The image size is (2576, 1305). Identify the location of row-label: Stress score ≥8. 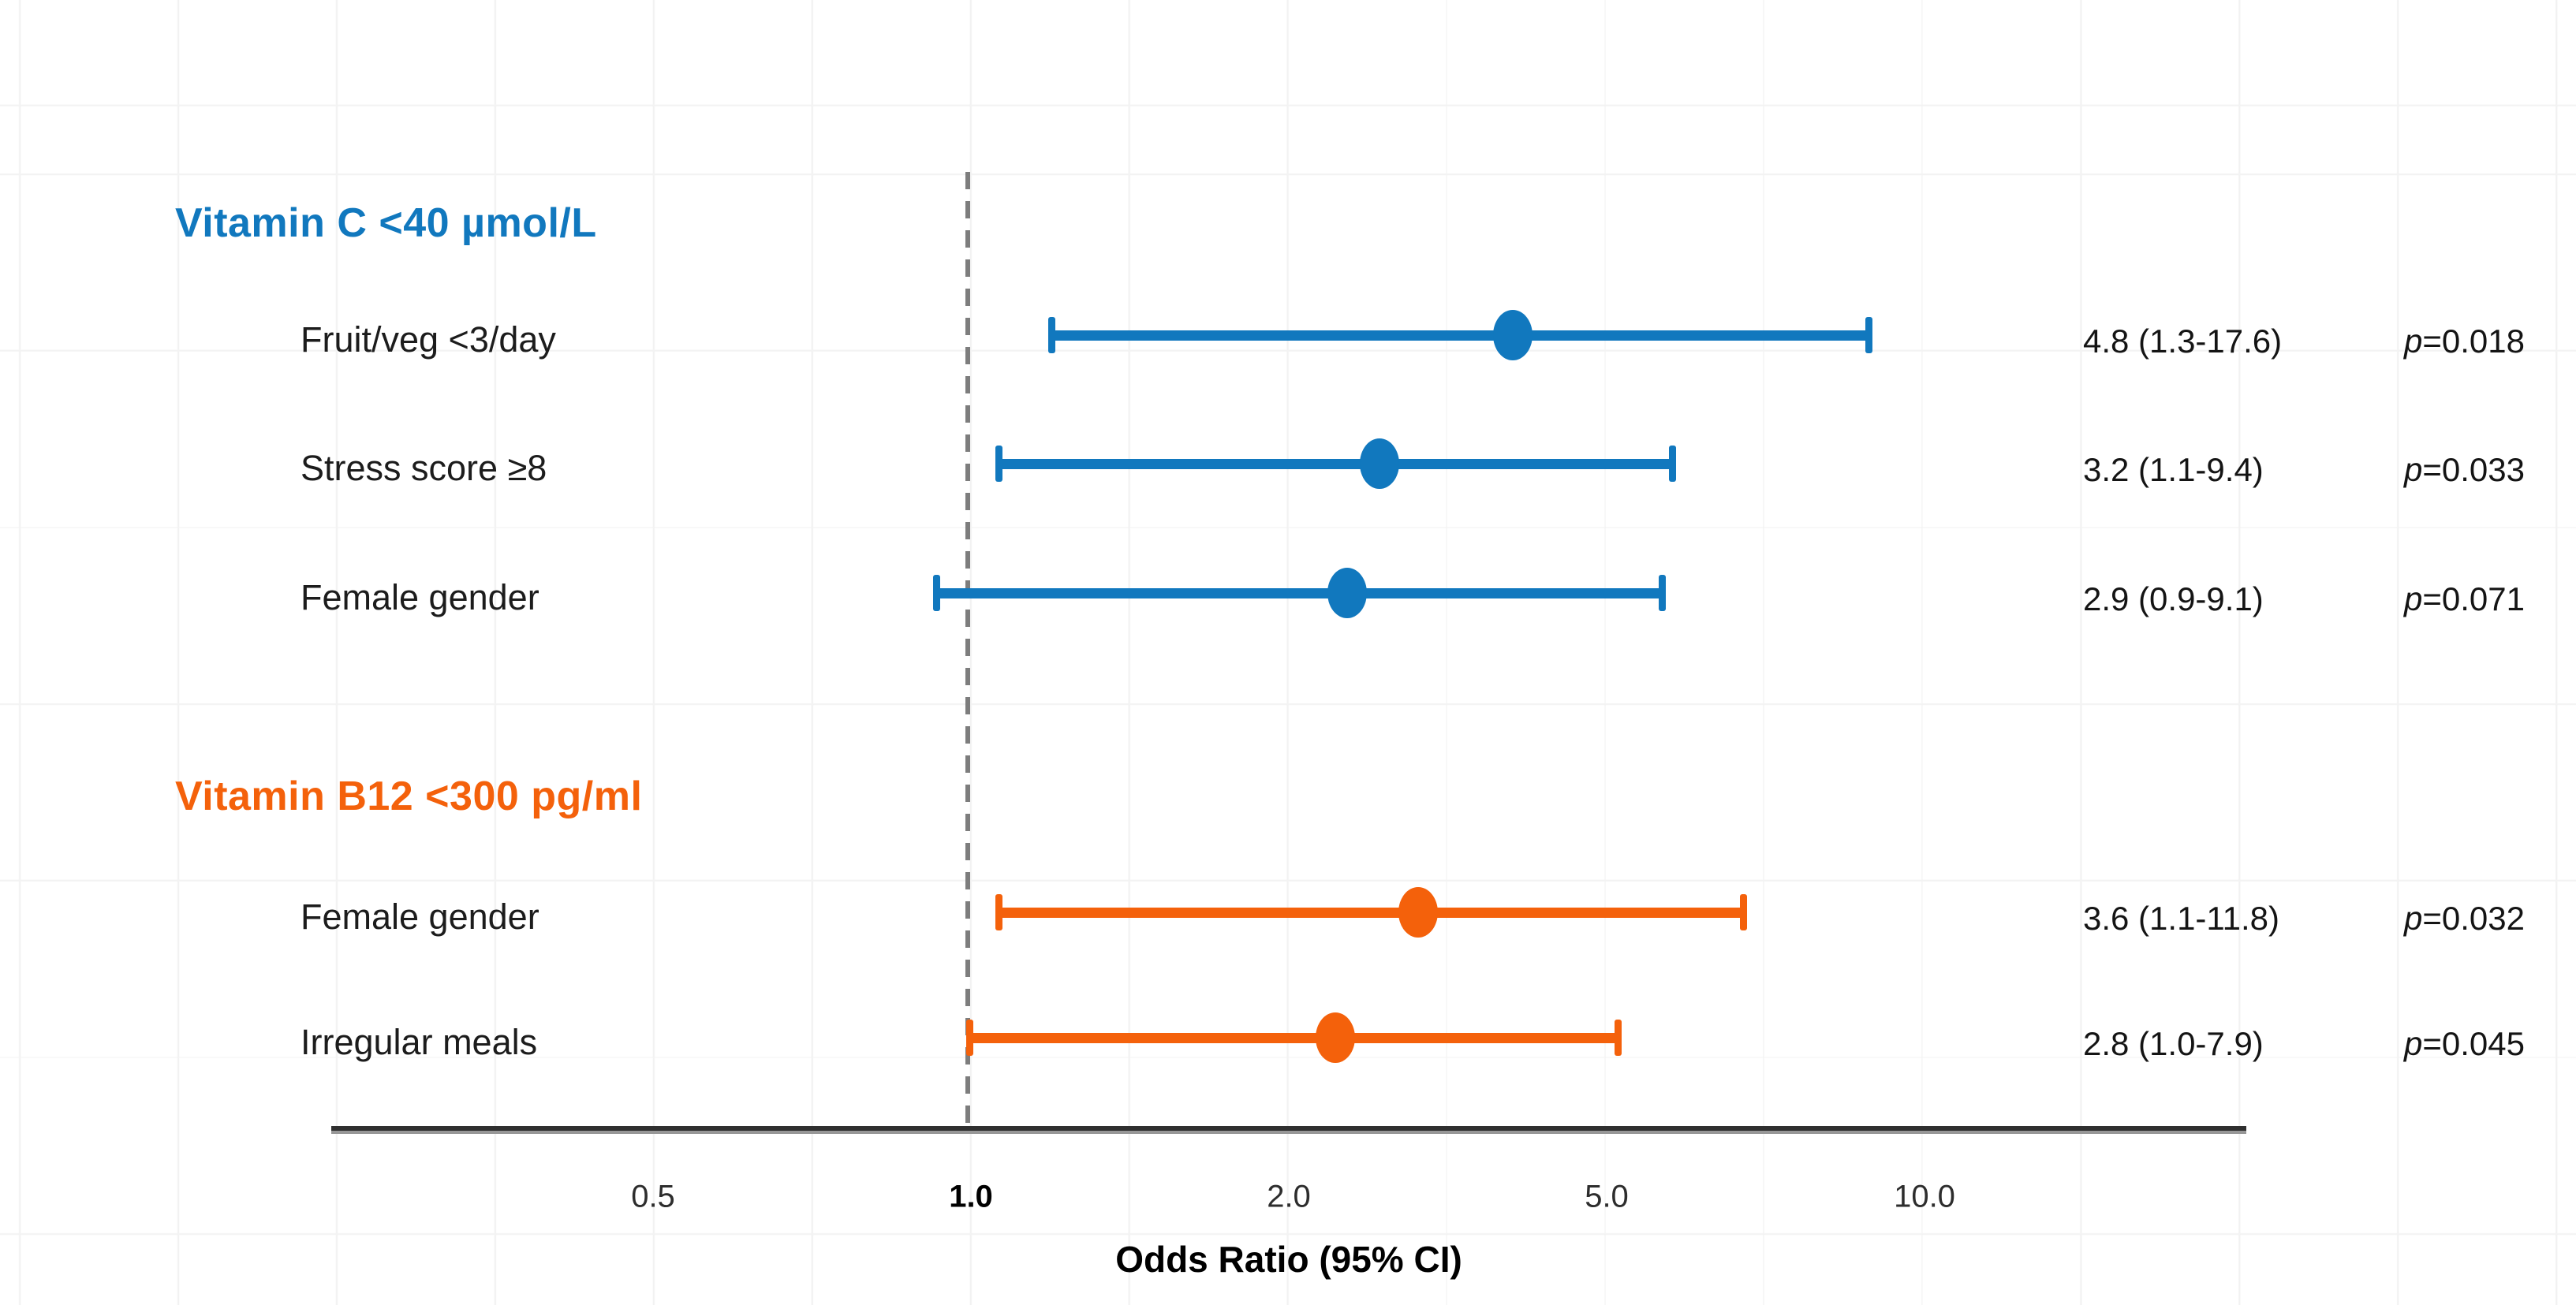
(424, 468).